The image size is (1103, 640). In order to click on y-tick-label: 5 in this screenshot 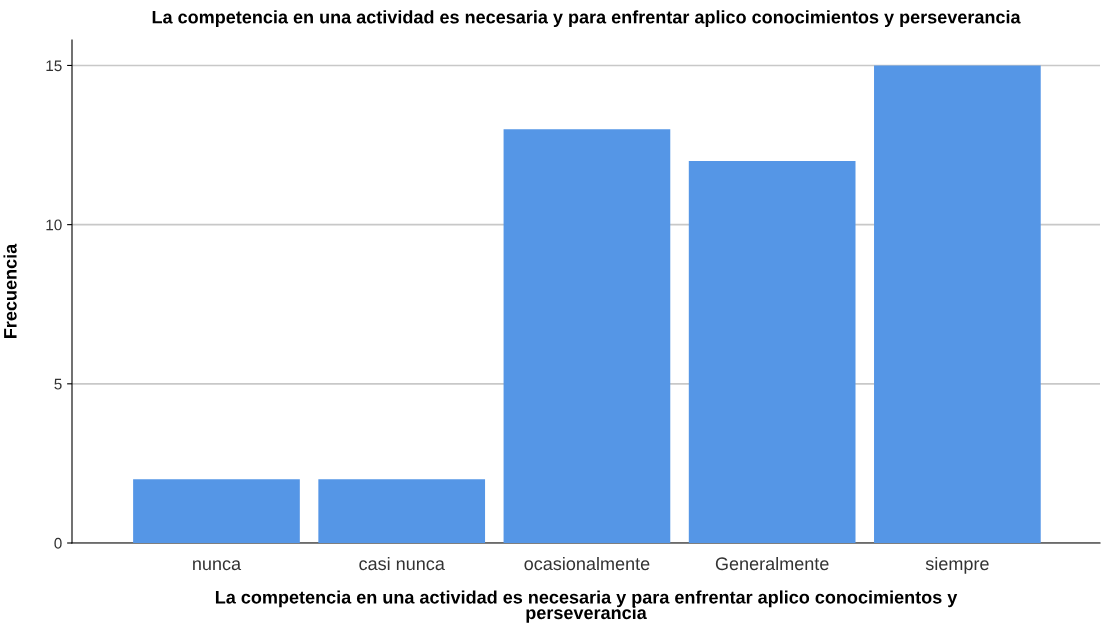, I will do `click(58, 384)`.